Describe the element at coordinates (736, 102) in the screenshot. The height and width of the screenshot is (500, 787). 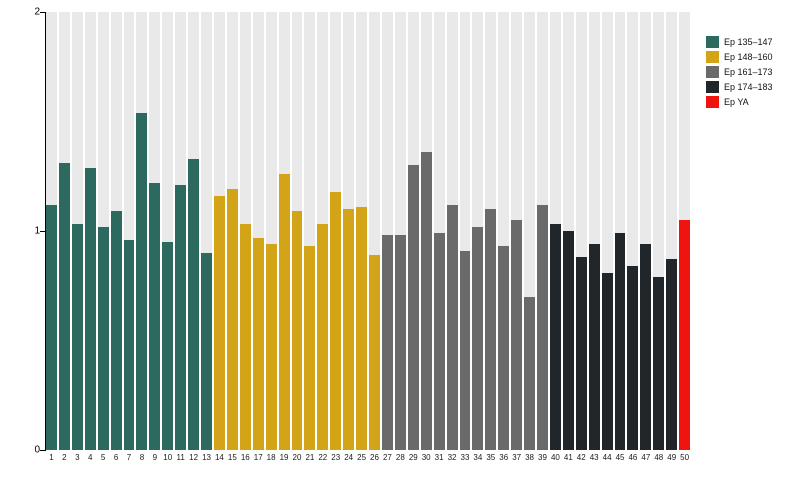
I see `legend-label: Ep YA` at that location.